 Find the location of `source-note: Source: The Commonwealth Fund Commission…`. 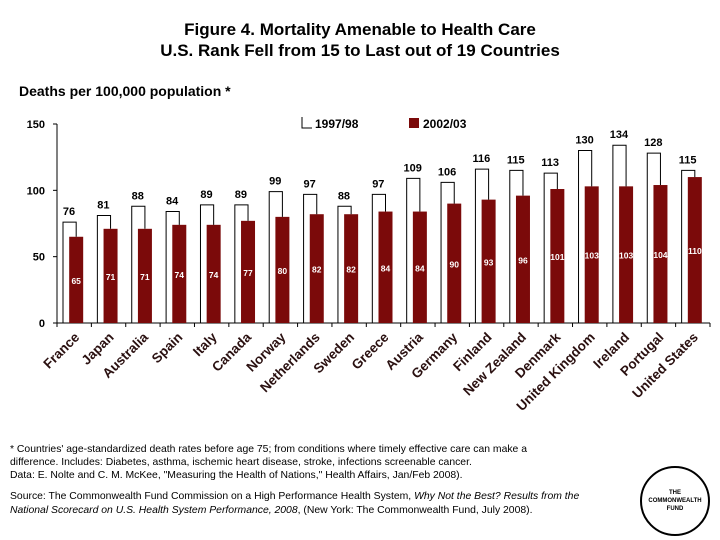

source-note: Source: The Commonwealth Fund Commission… is located at coordinates (315, 503).